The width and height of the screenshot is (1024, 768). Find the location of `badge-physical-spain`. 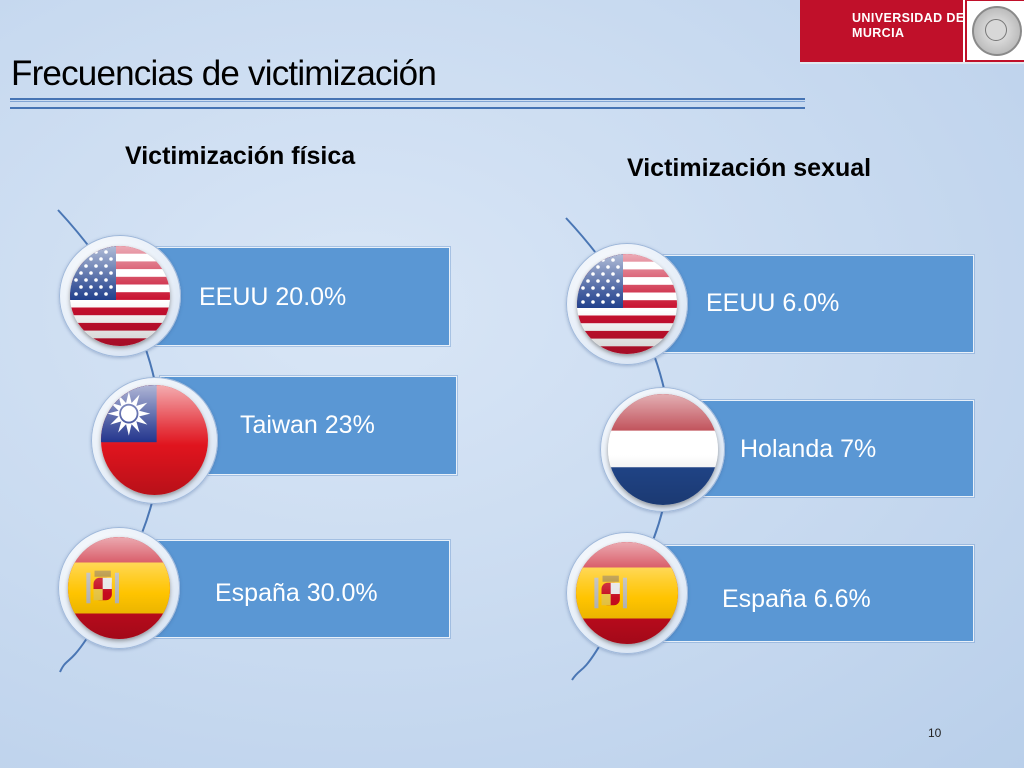

badge-physical-spain is located at coordinates (119, 588).